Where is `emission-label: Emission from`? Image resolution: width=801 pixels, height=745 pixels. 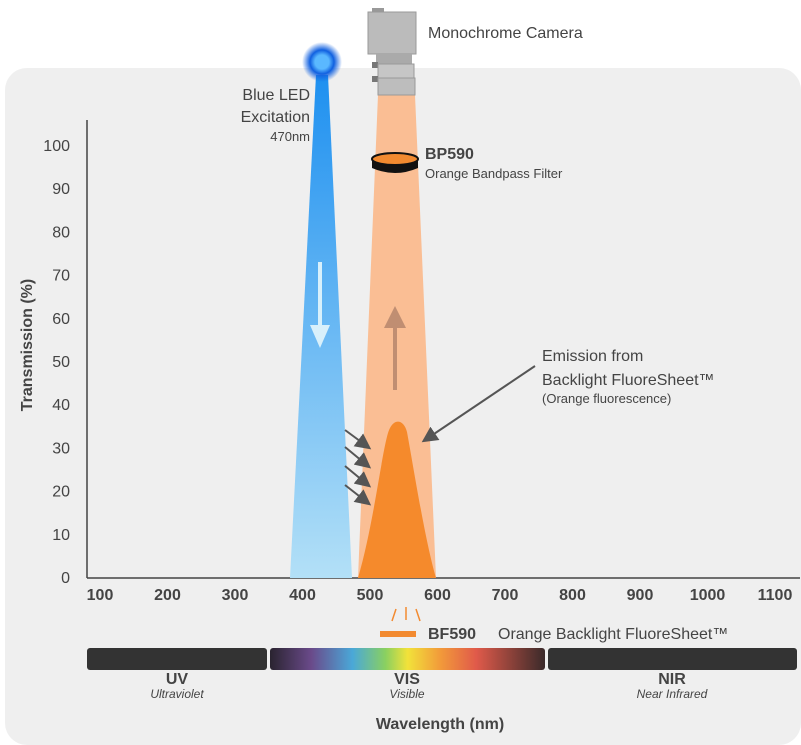 emission-label: Emission from is located at coordinates (592, 356).